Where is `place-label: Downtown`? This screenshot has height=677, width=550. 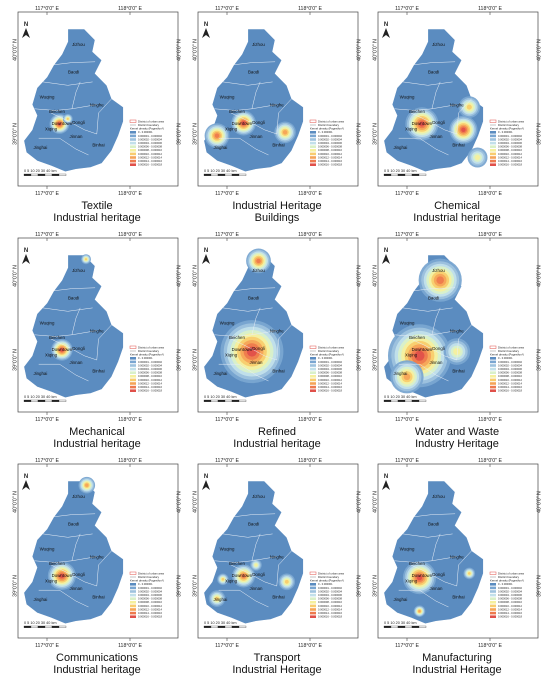 place-label: Downtown is located at coordinates (62, 575).